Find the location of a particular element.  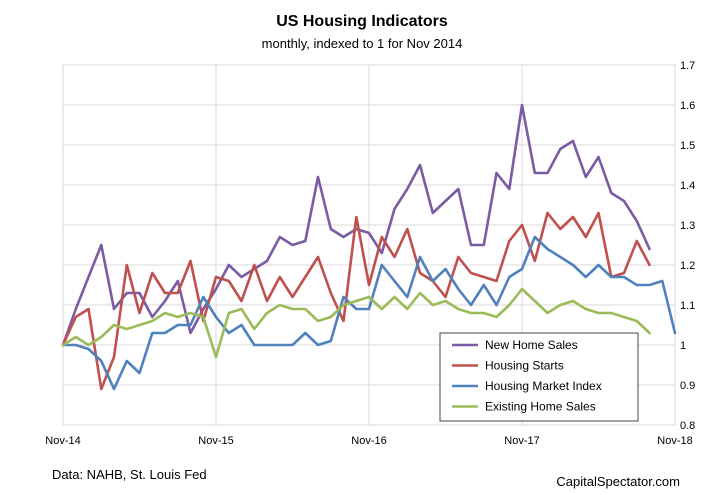

series-line-existing-home-sales is located at coordinates (356, 323).